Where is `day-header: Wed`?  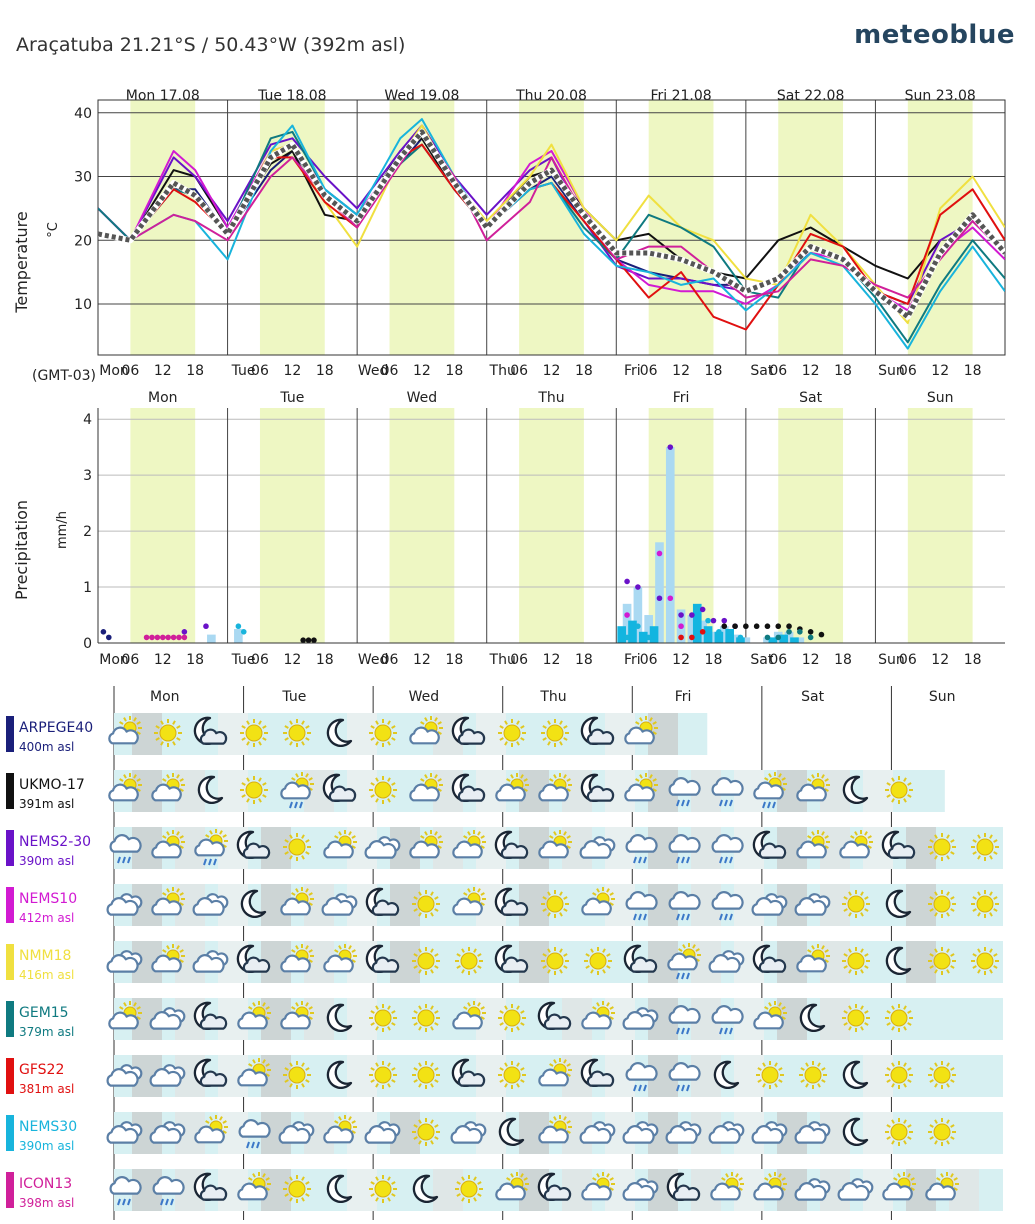
day-header: Wed is located at coordinates (422, 398).